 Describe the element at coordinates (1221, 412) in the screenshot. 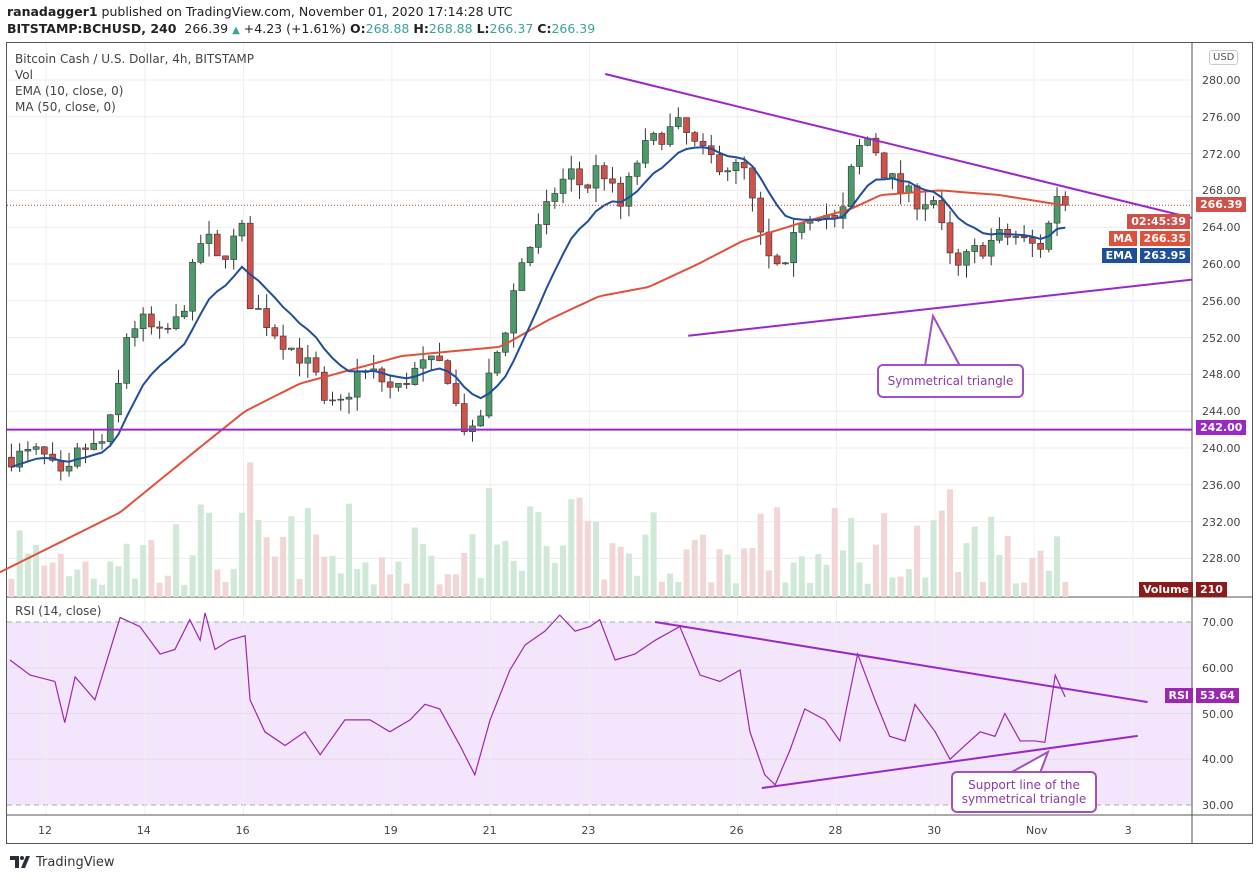

I see `price-tick-label: 244.00` at that location.